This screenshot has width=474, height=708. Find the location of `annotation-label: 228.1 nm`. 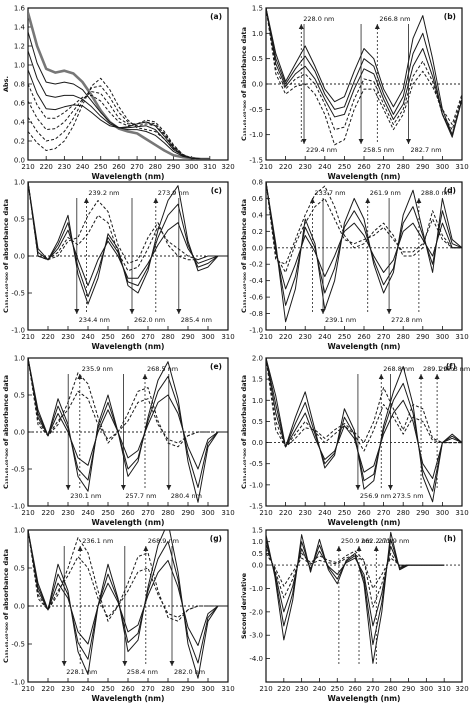

annotation-label: 228.1 nm is located at coordinates (81, 672).